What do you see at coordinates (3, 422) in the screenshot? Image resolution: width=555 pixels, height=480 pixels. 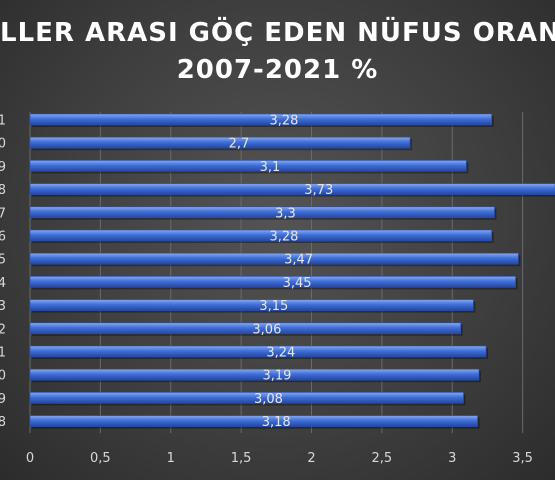 I see `y-tick-label-13: 8` at bounding box center [3, 422].